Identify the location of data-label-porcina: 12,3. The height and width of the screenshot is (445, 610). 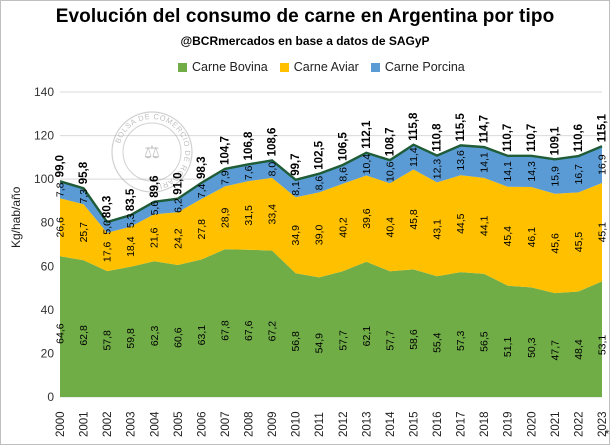
(438, 169).